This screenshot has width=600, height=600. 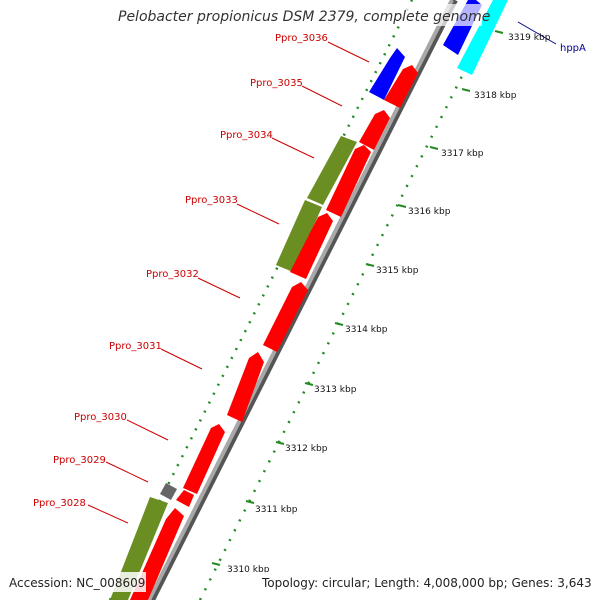 I want to click on gene-label: Ppro_3029, so click(x=79, y=460).